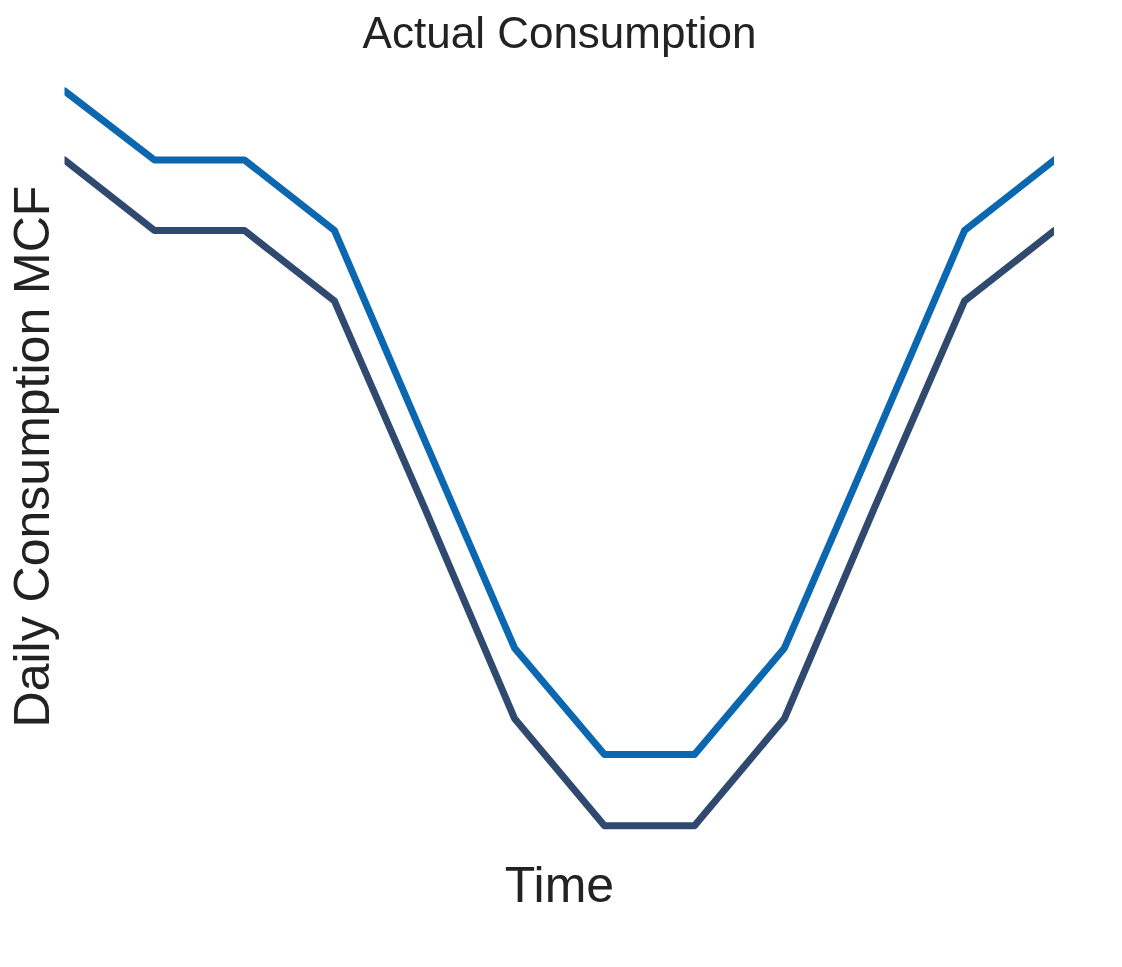 The image size is (1122, 967). I want to click on y-axis-title: Daily Consumption MCF, so click(31, 456).